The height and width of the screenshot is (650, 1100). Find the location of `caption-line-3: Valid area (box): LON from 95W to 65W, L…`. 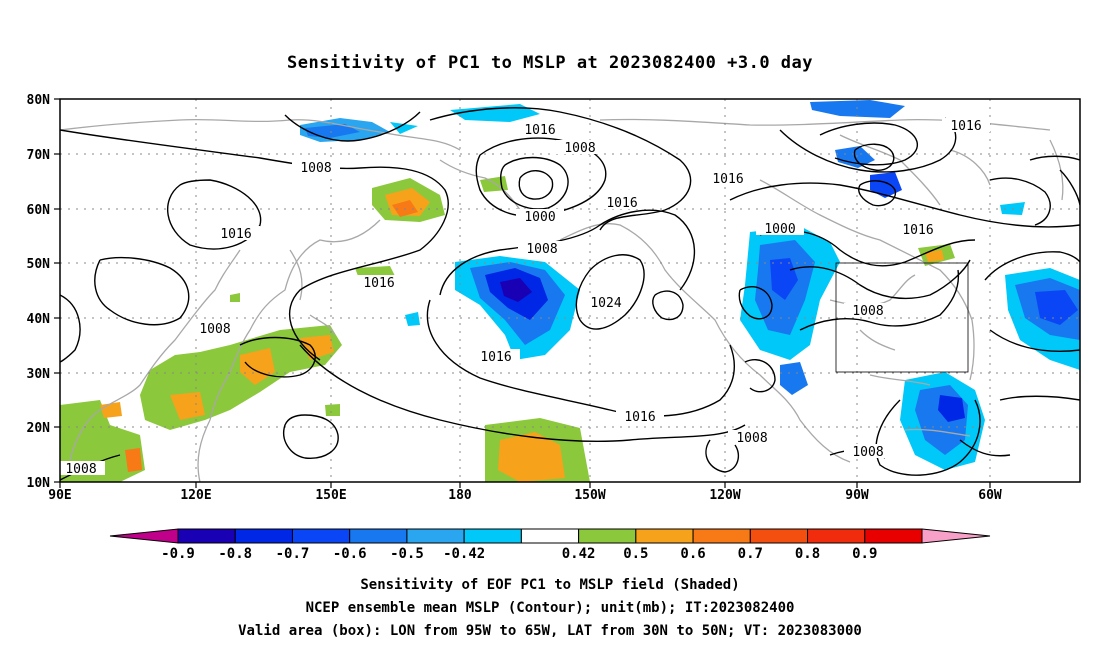

caption-line-3: Valid area (box): LON from 95W to 65W, L… is located at coordinates (550, 631).